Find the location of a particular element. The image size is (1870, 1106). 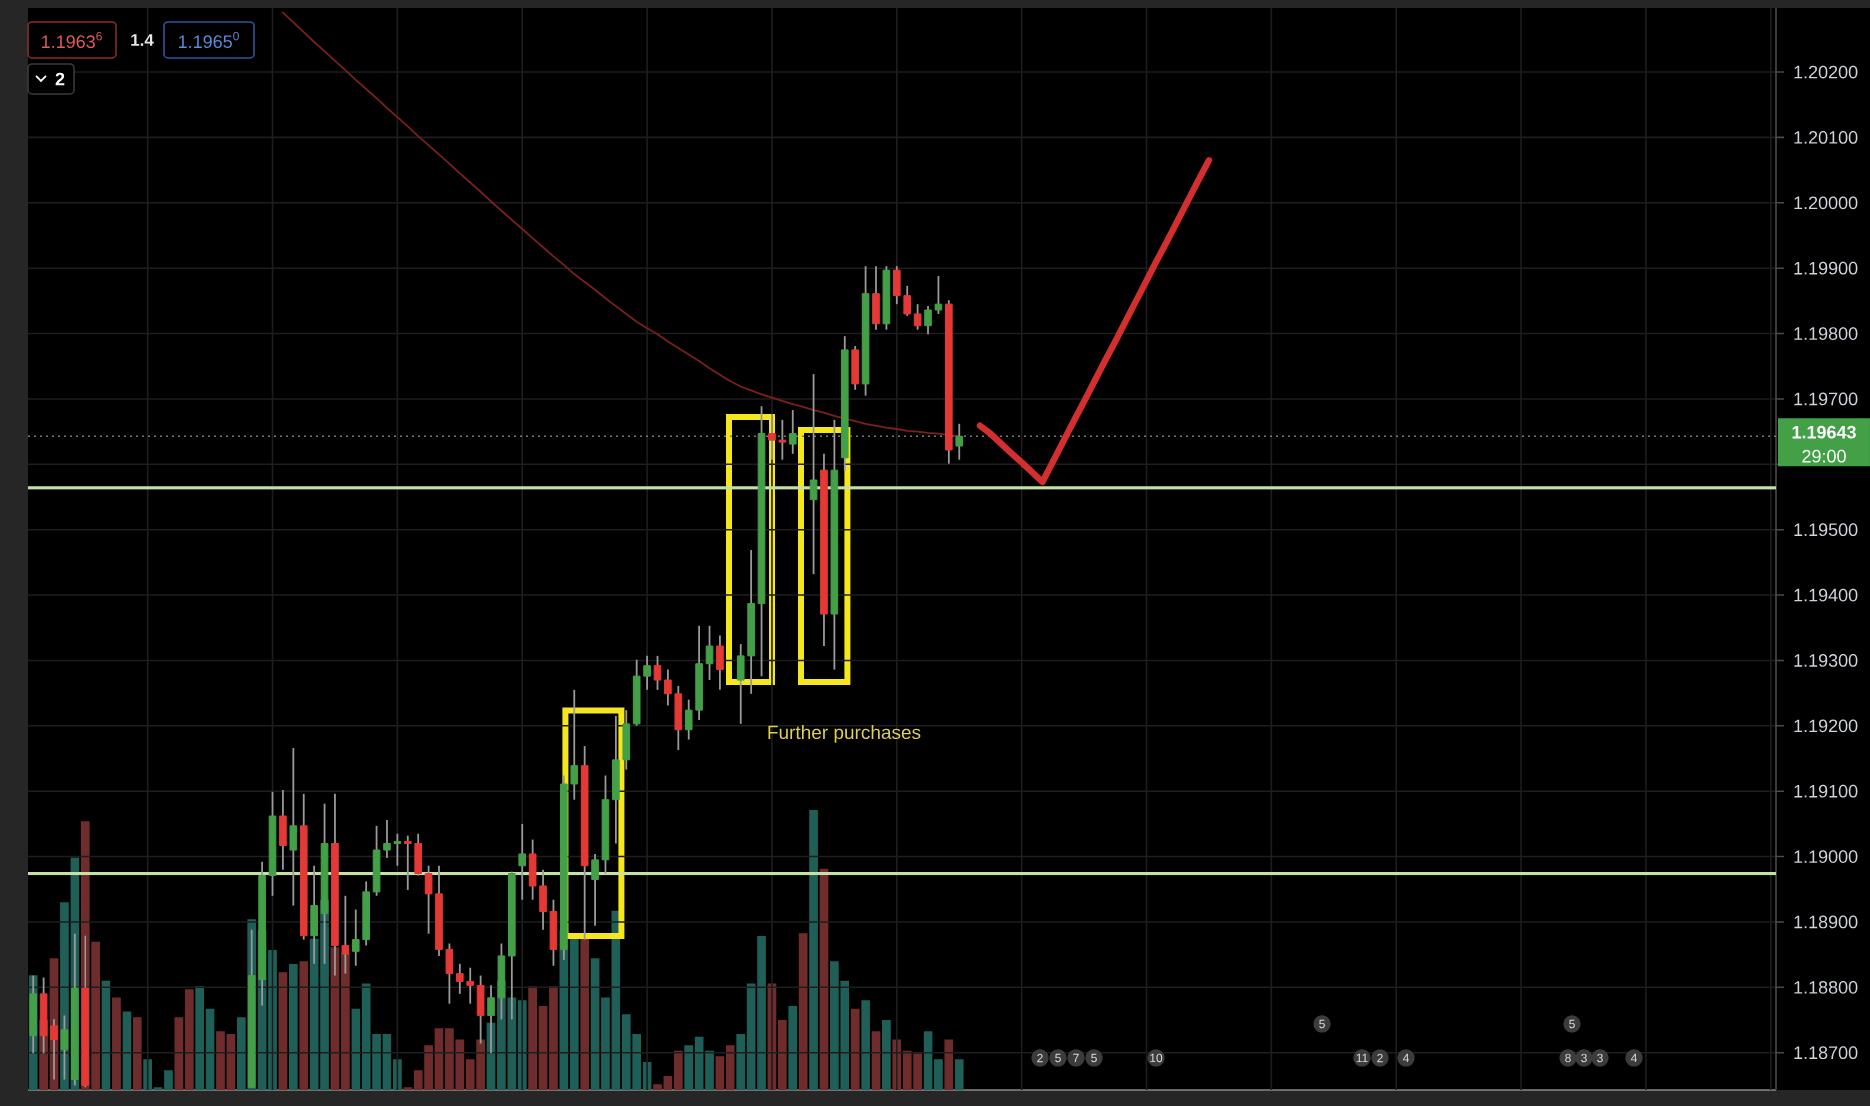

text: 29:00 is located at coordinates (1824, 456).